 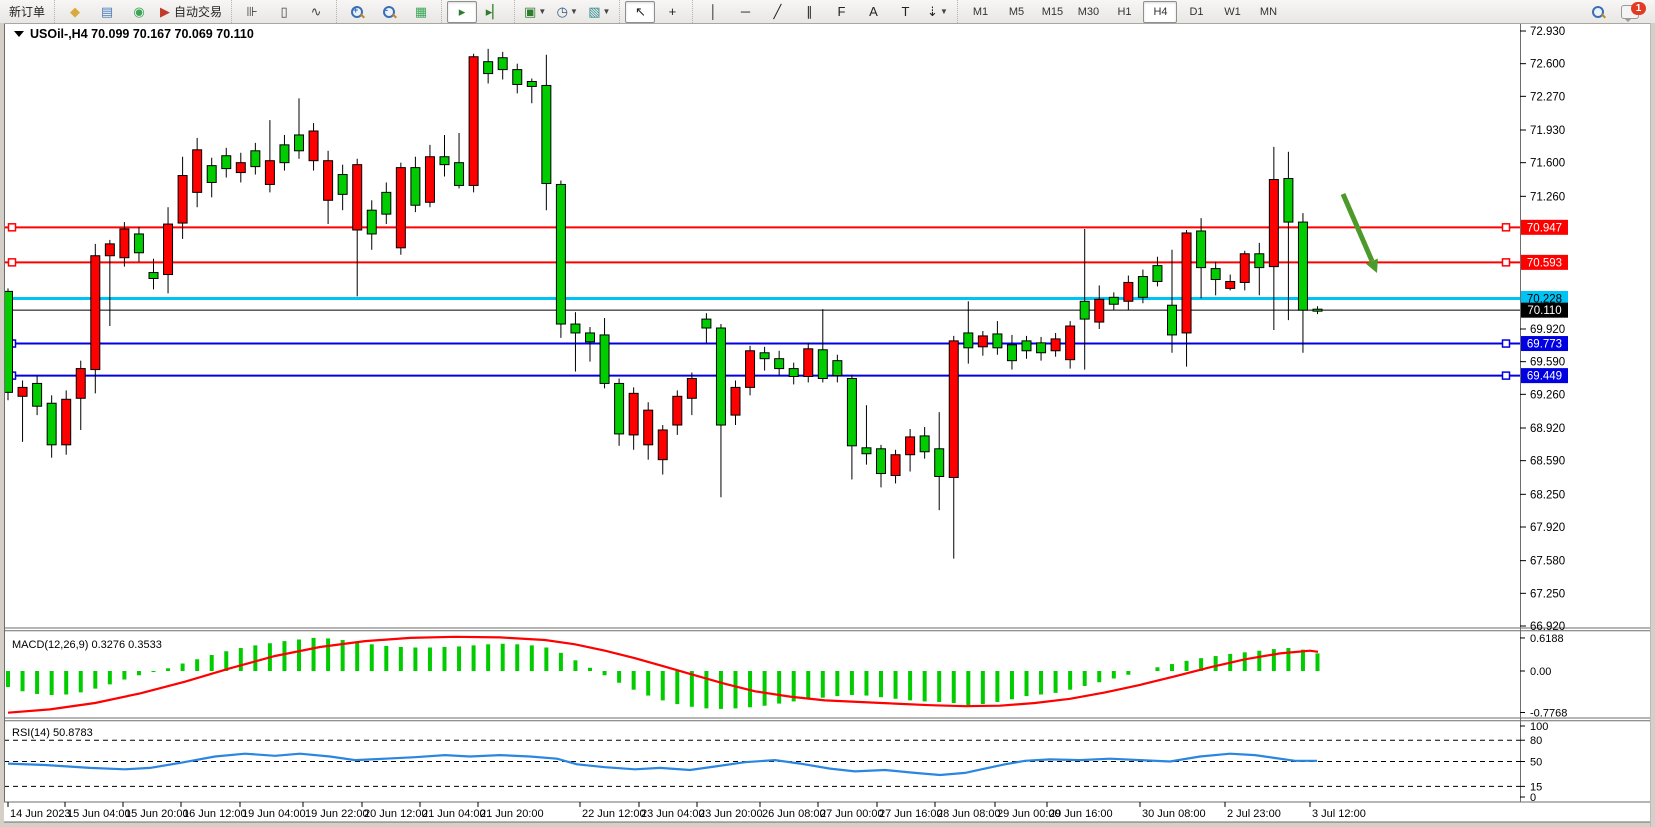 I want to click on toolbar-group-chart-type: ⊪ ▯ ∿, so click(x=283, y=11).